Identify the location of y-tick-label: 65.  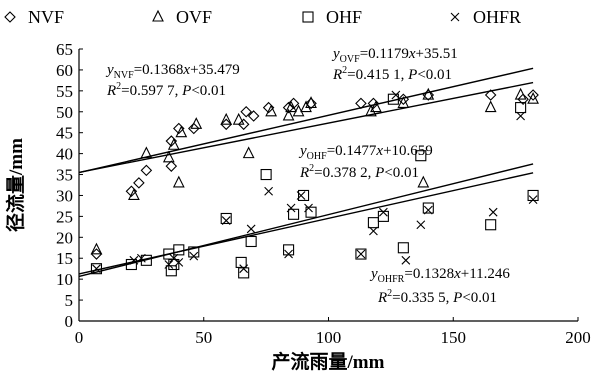
(64, 49).